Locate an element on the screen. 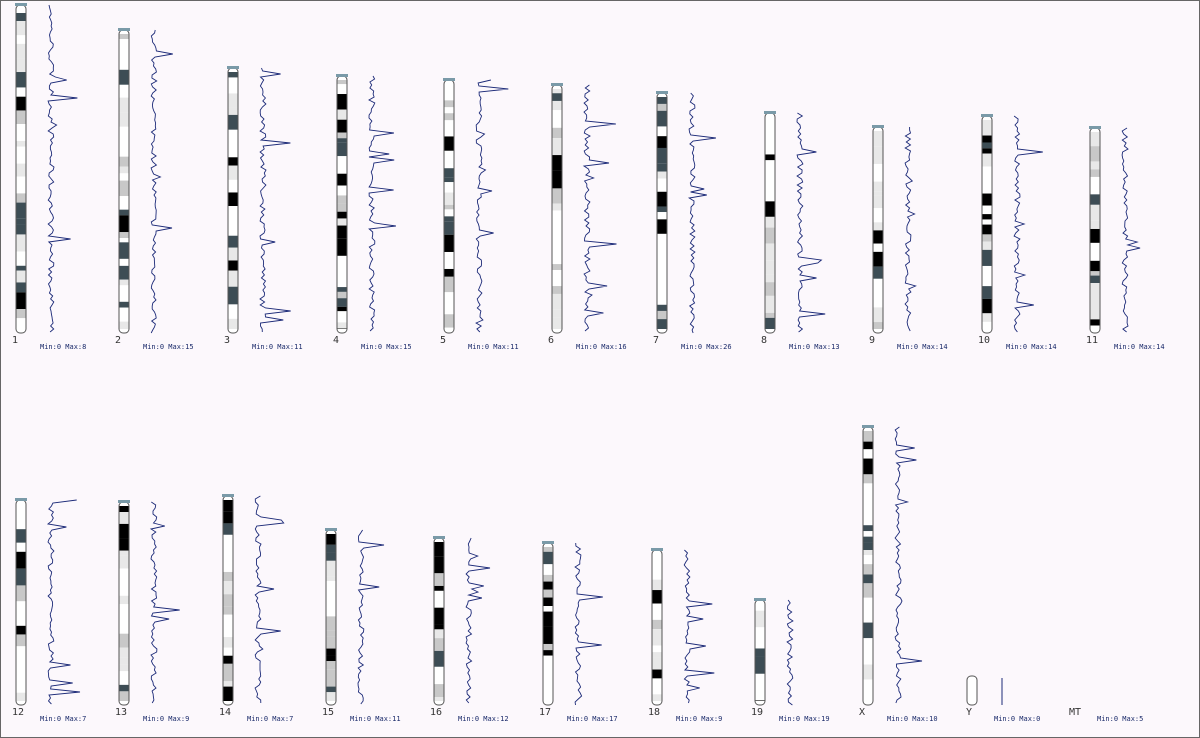 This screenshot has width=1200, height=738. density-trace is located at coordinates (599, 208).